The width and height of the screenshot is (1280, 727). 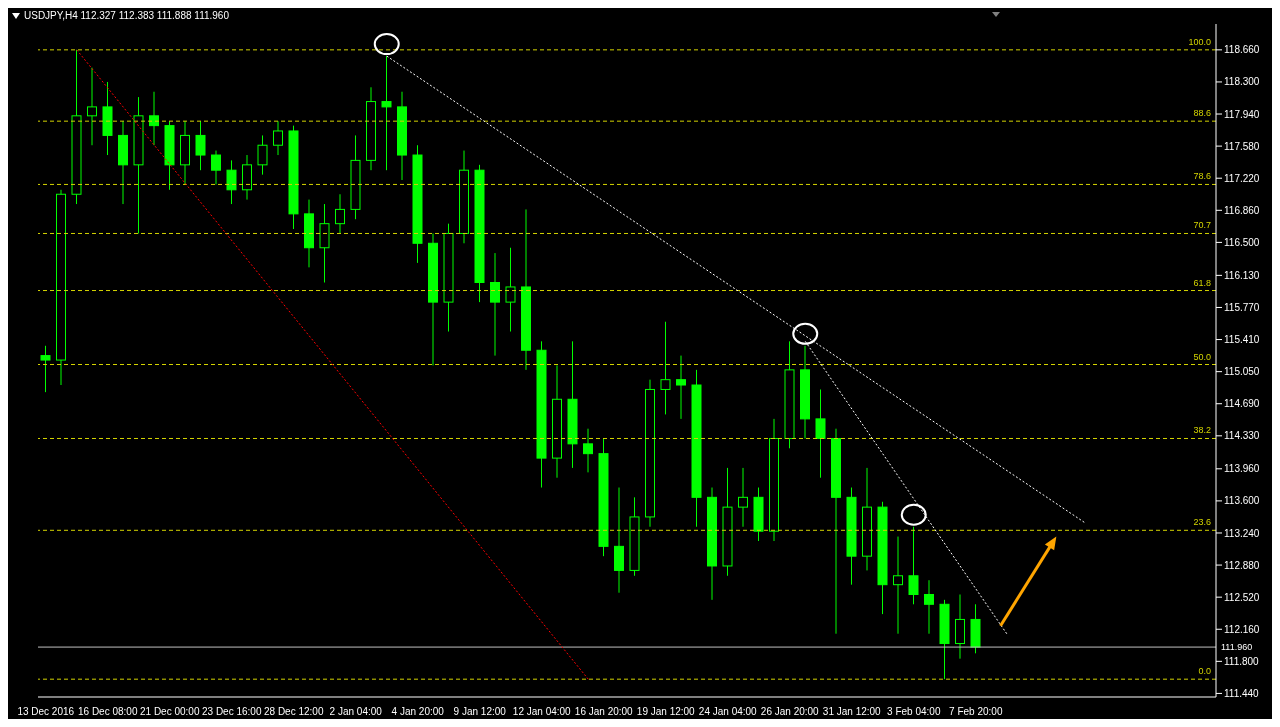 What do you see at coordinates (1202, 356) in the screenshot?
I see `annotation: 50.0` at bounding box center [1202, 356].